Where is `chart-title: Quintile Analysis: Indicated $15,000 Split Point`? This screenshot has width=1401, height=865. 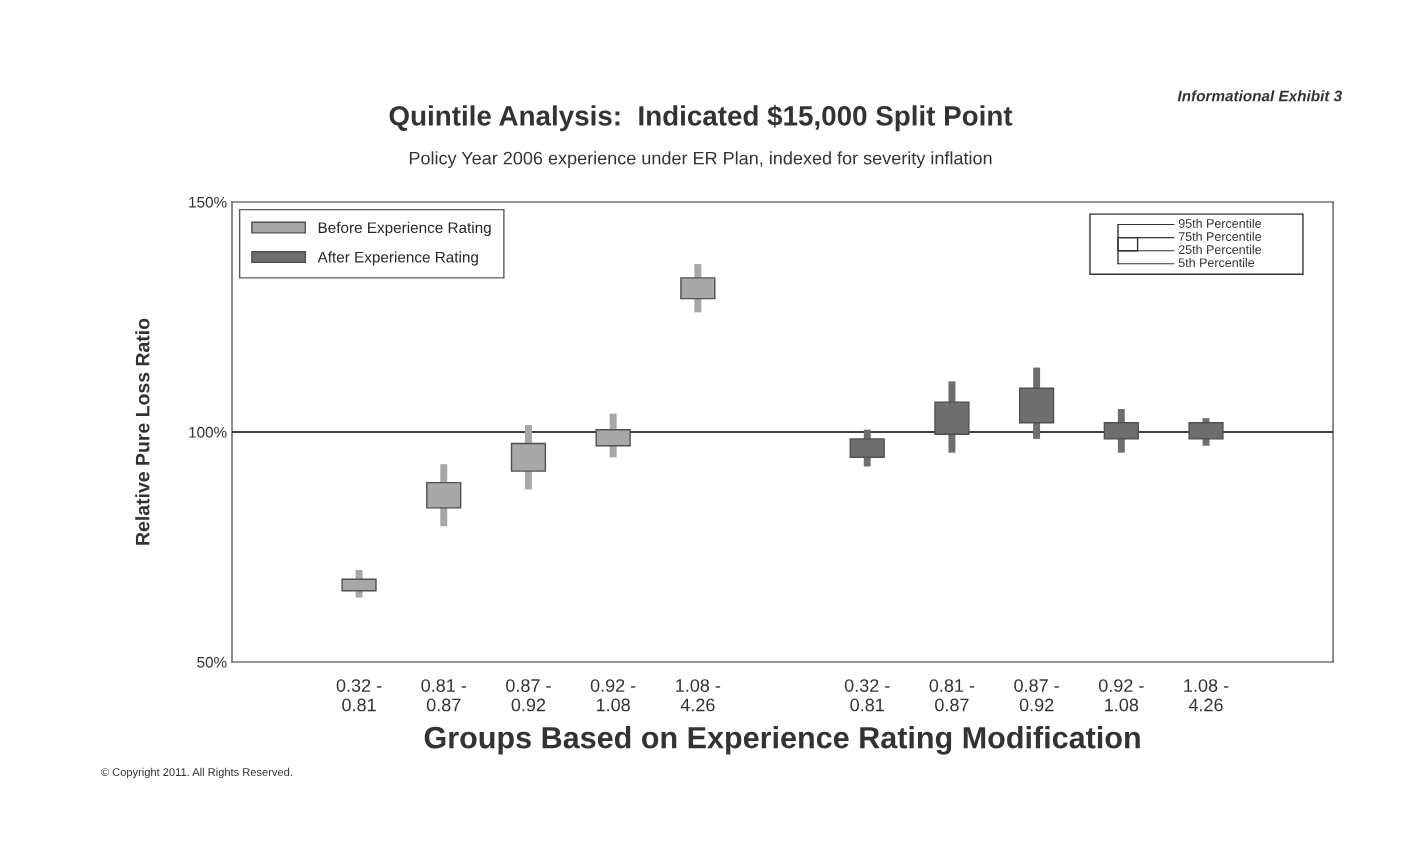 chart-title: Quintile Analysis: Indicated $15,000 Split Point is located at coordinates (701, 118).